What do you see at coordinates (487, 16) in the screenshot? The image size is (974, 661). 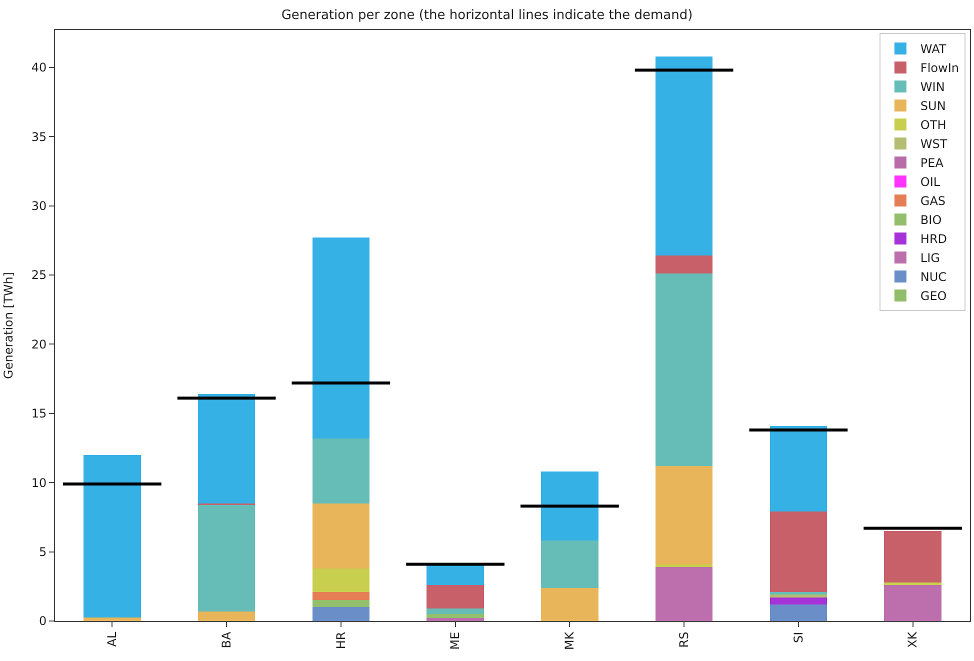 I see `chart-title: Generation per zone (the horizontal lines indicate the demand)` at bounding box center [487, 16].